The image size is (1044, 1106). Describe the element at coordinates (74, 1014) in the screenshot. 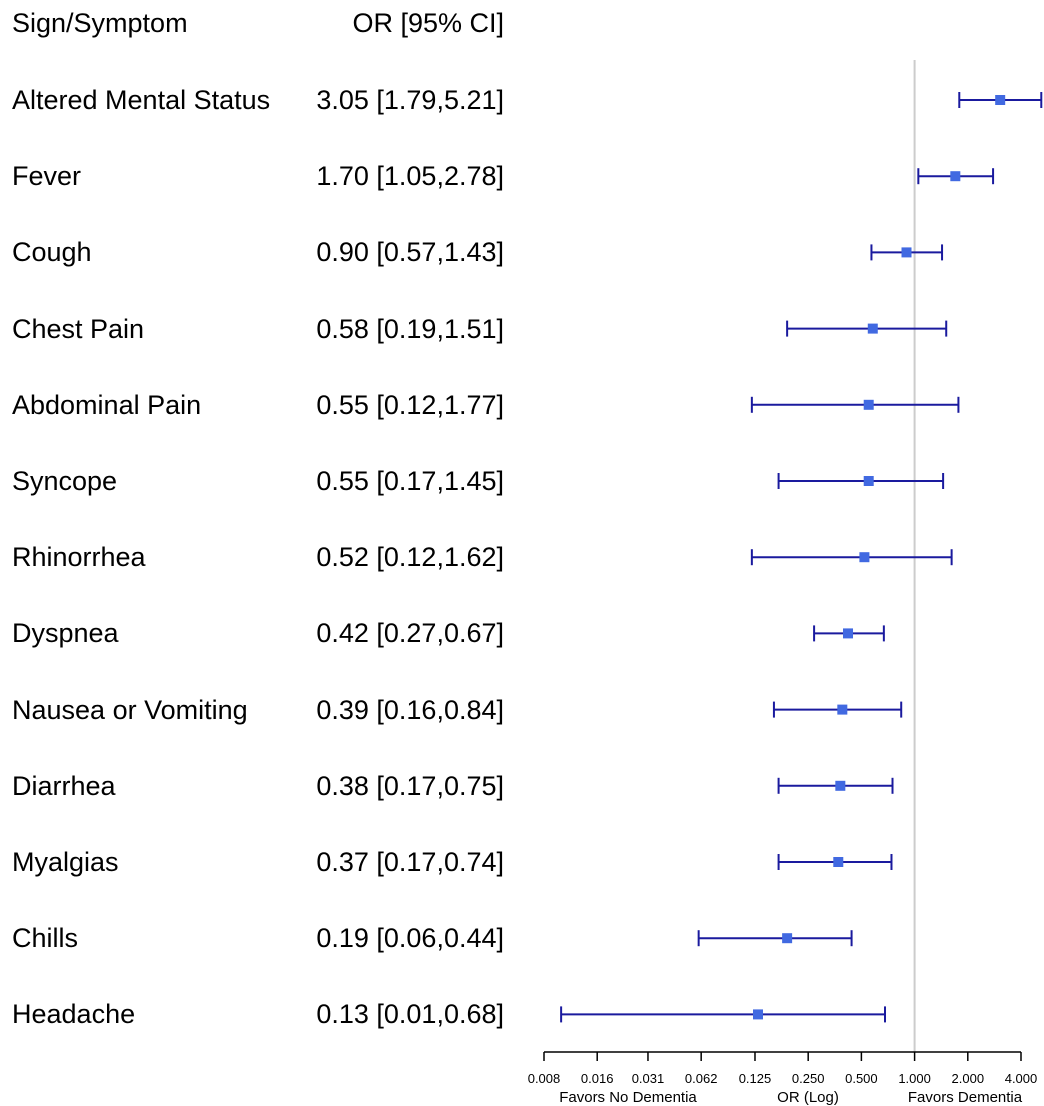

I see `row-label: Headache` at that location.